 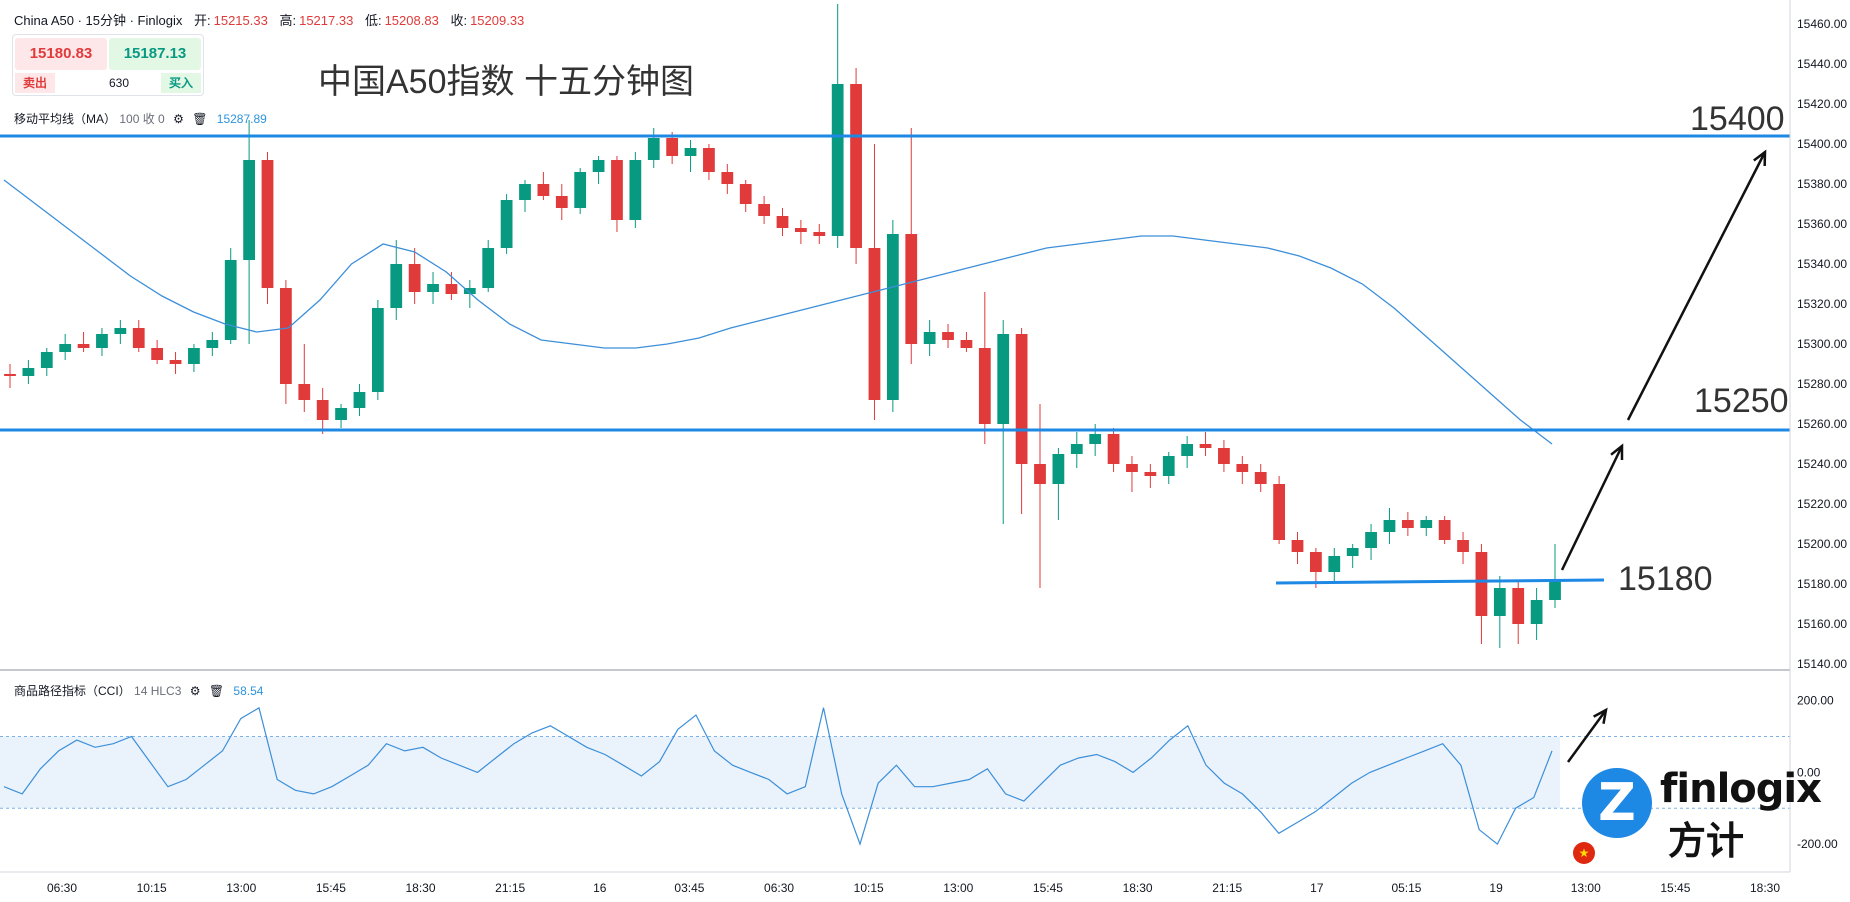 I want to click on time-tick-label: 15:45, so click(x=1675, y=888).